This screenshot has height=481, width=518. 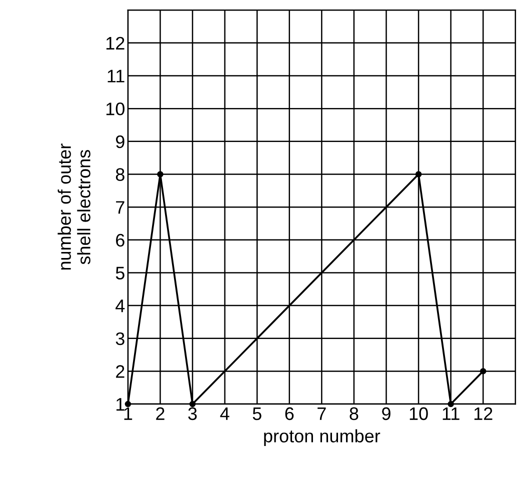 What do you see at coordinates (354, 413) in the screenshot?
I see `x-tick-label: 8` at bounding box center [354, 413].